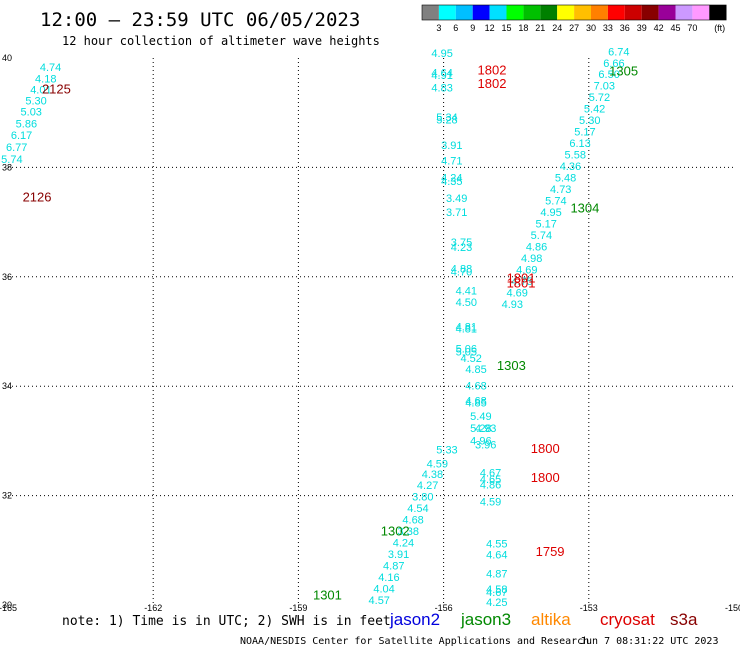  I want to click on swh-point: 4.70, so click(461, 273).